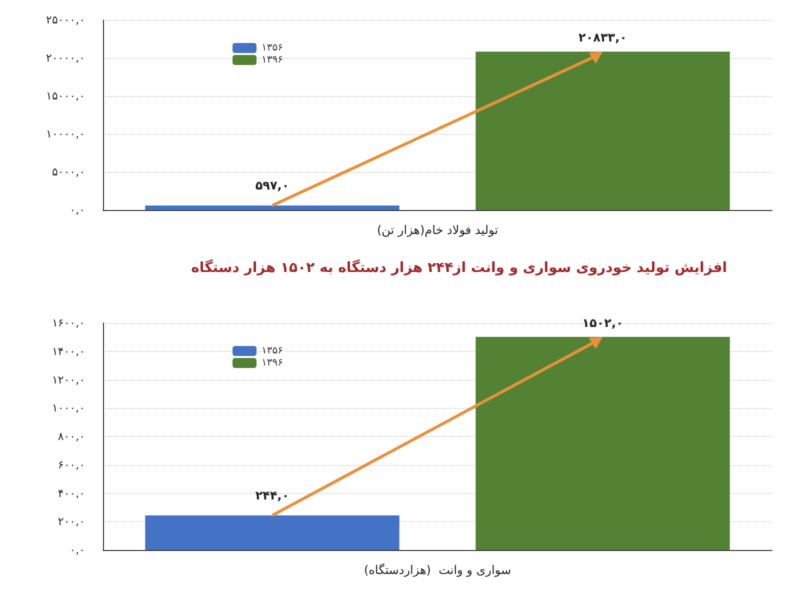 The image size is (800, 600). Describe the element at coordinates (65, 134) in the screenshot. I see `y-tick-label: ۱۰۰۰۰,۰` at that location.